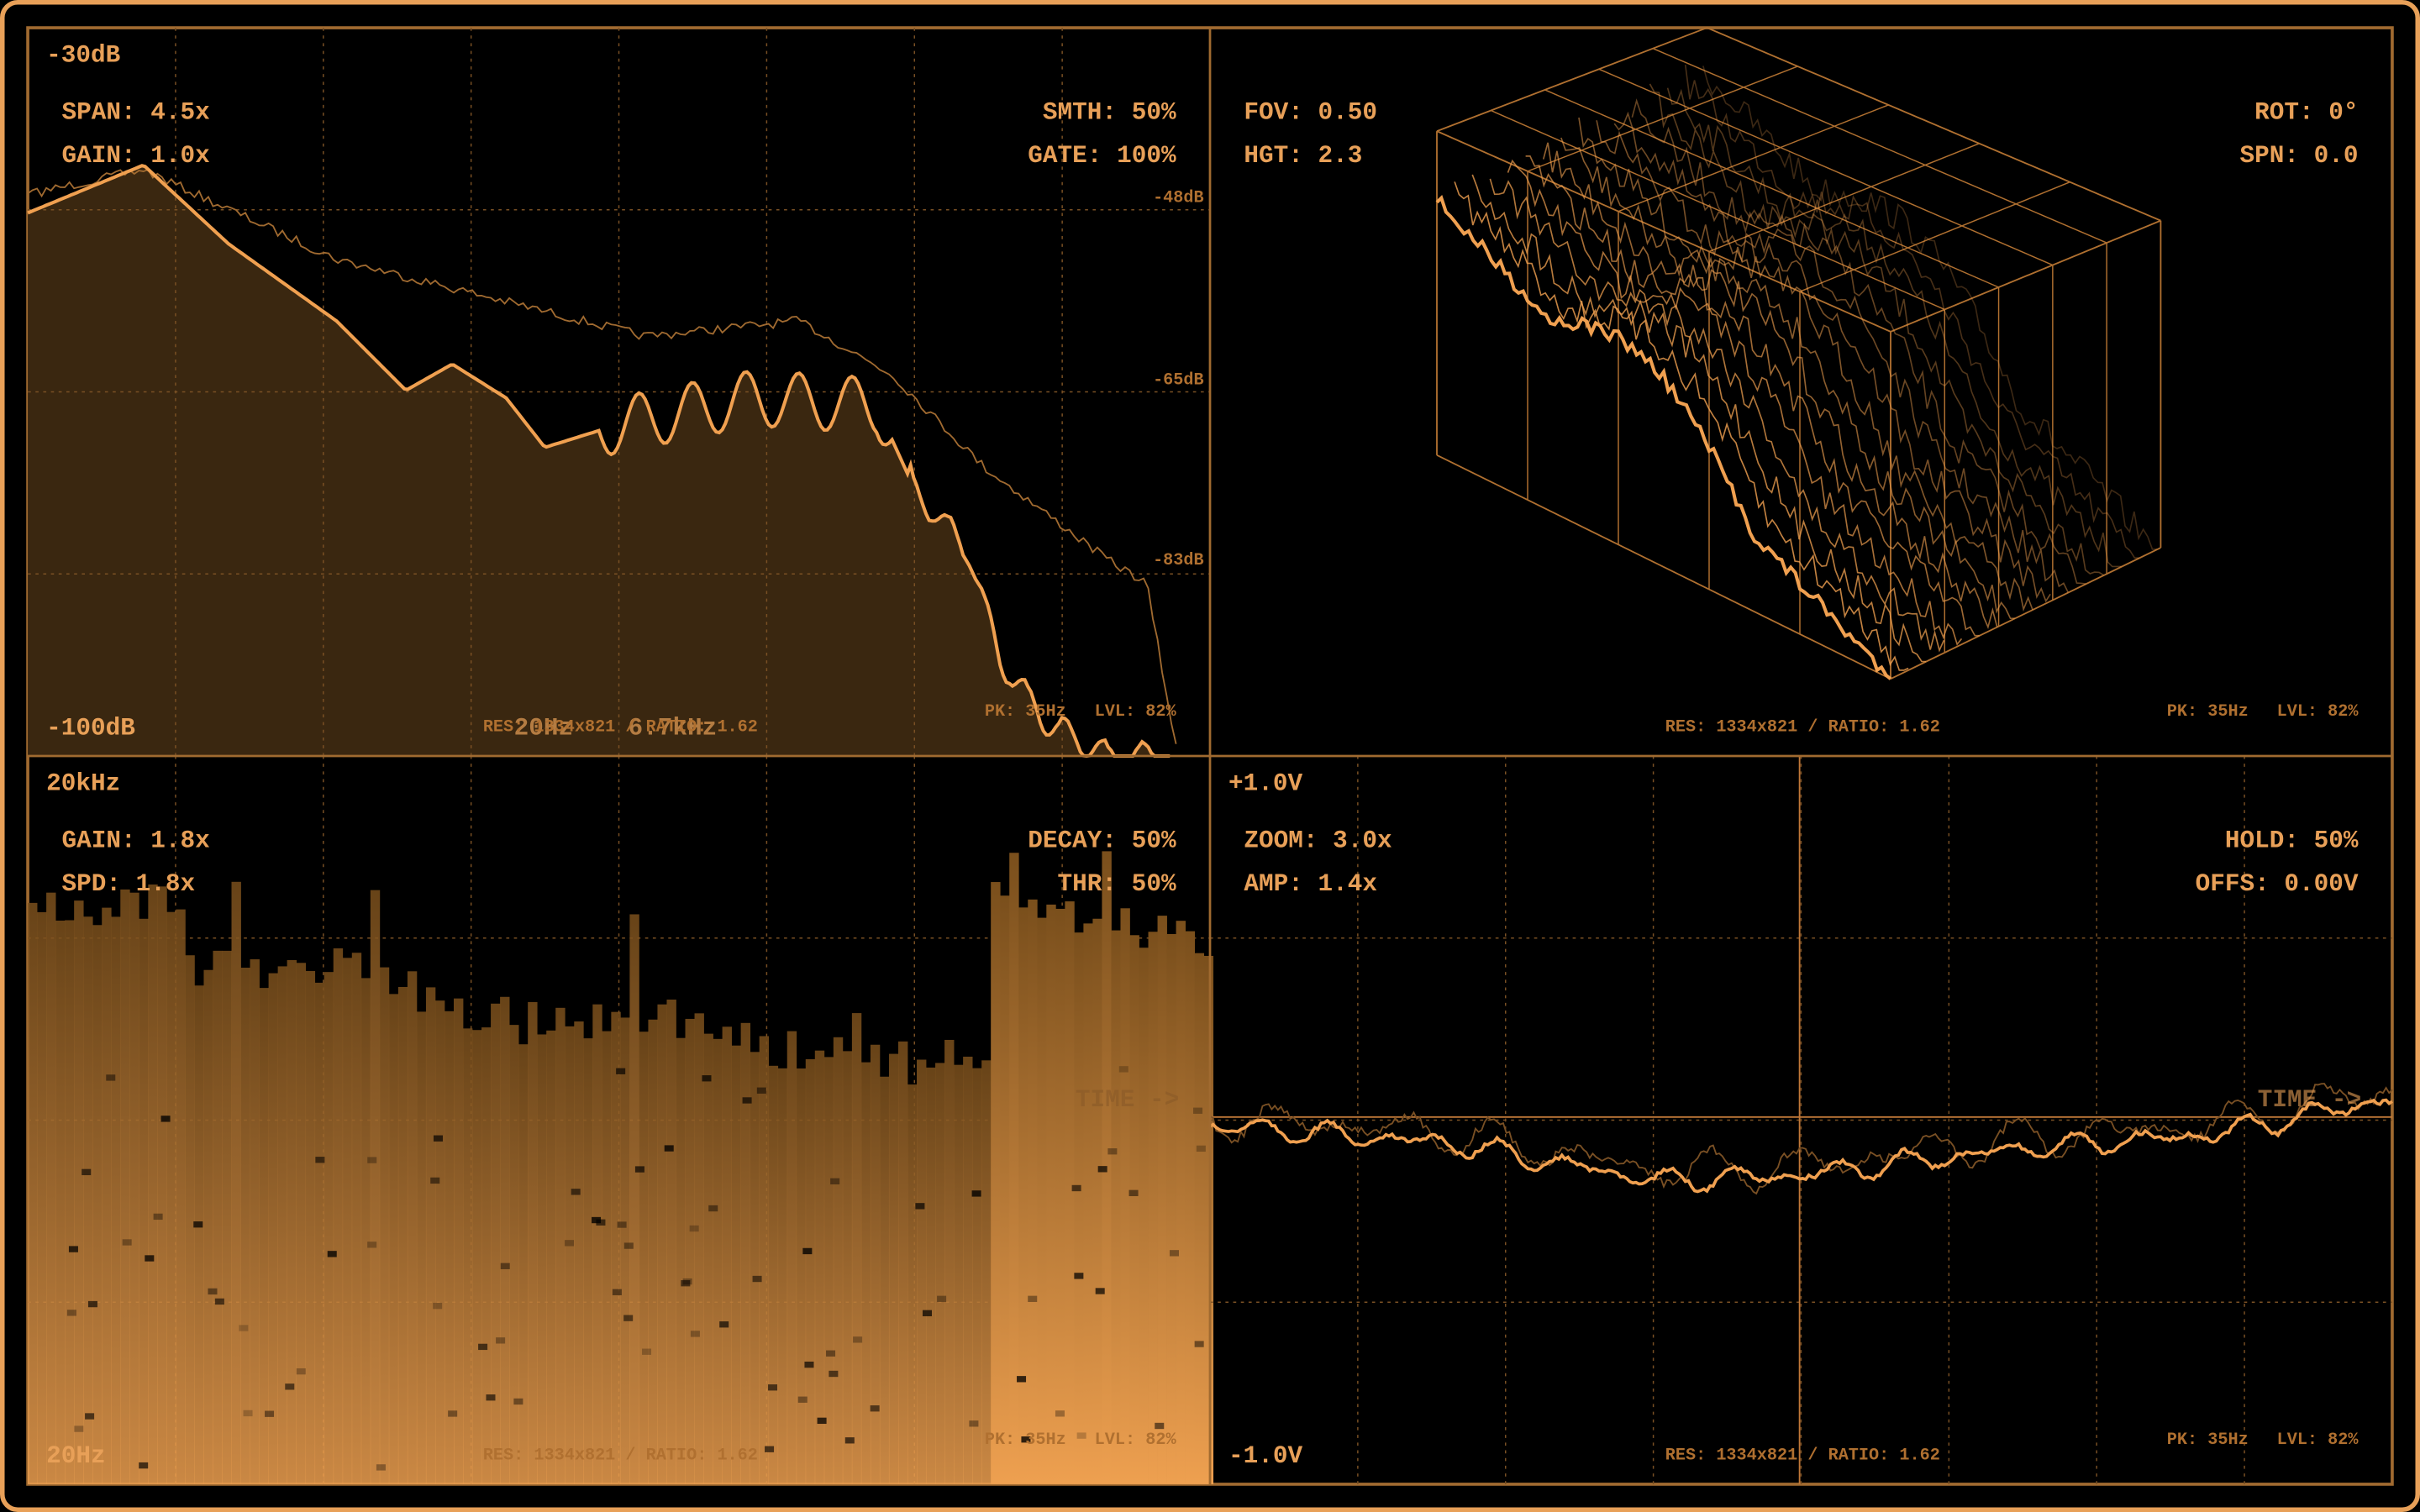 This screenshot has width=2420, height=1512. What do you see at coordinates (1801, 1146) in the screenshot?
I see `scope-trace` at bounding box center [1801, 1146].